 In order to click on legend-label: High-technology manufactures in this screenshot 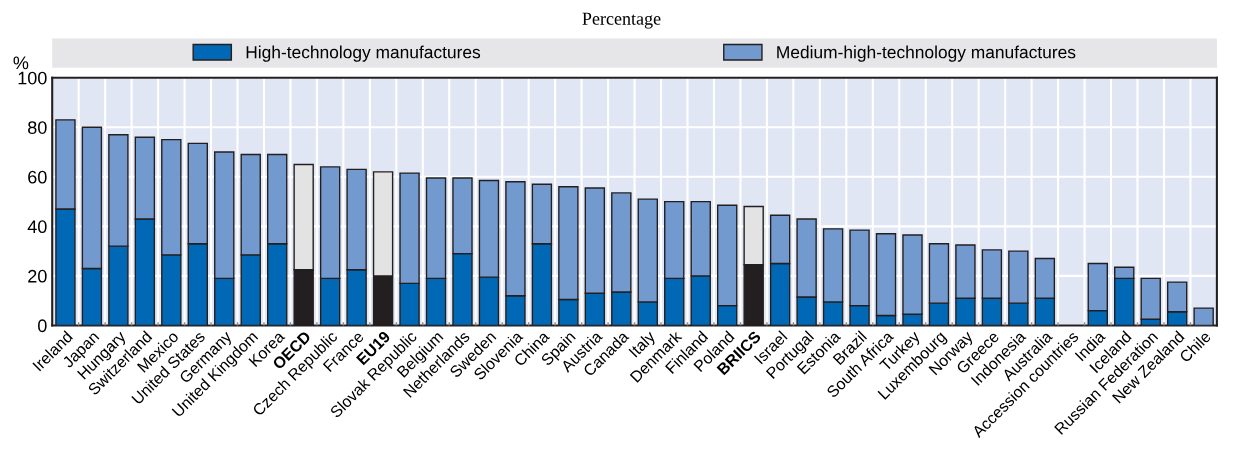, I will do `click(363, 53)`.